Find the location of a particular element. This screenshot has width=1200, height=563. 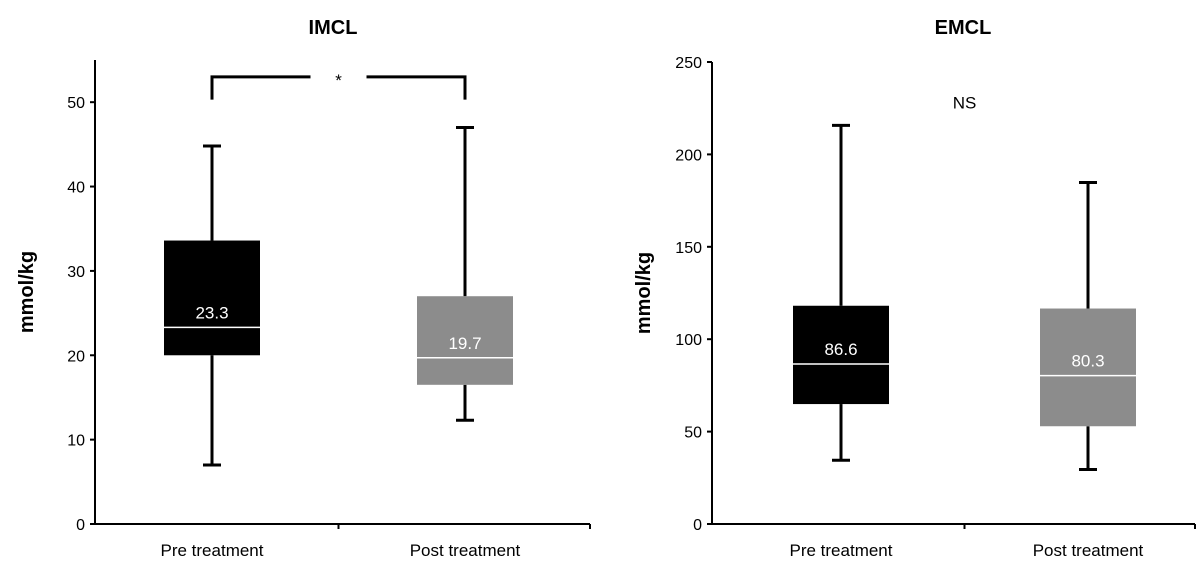

y-tick-label: 20 is located at coordinates (76, 356).